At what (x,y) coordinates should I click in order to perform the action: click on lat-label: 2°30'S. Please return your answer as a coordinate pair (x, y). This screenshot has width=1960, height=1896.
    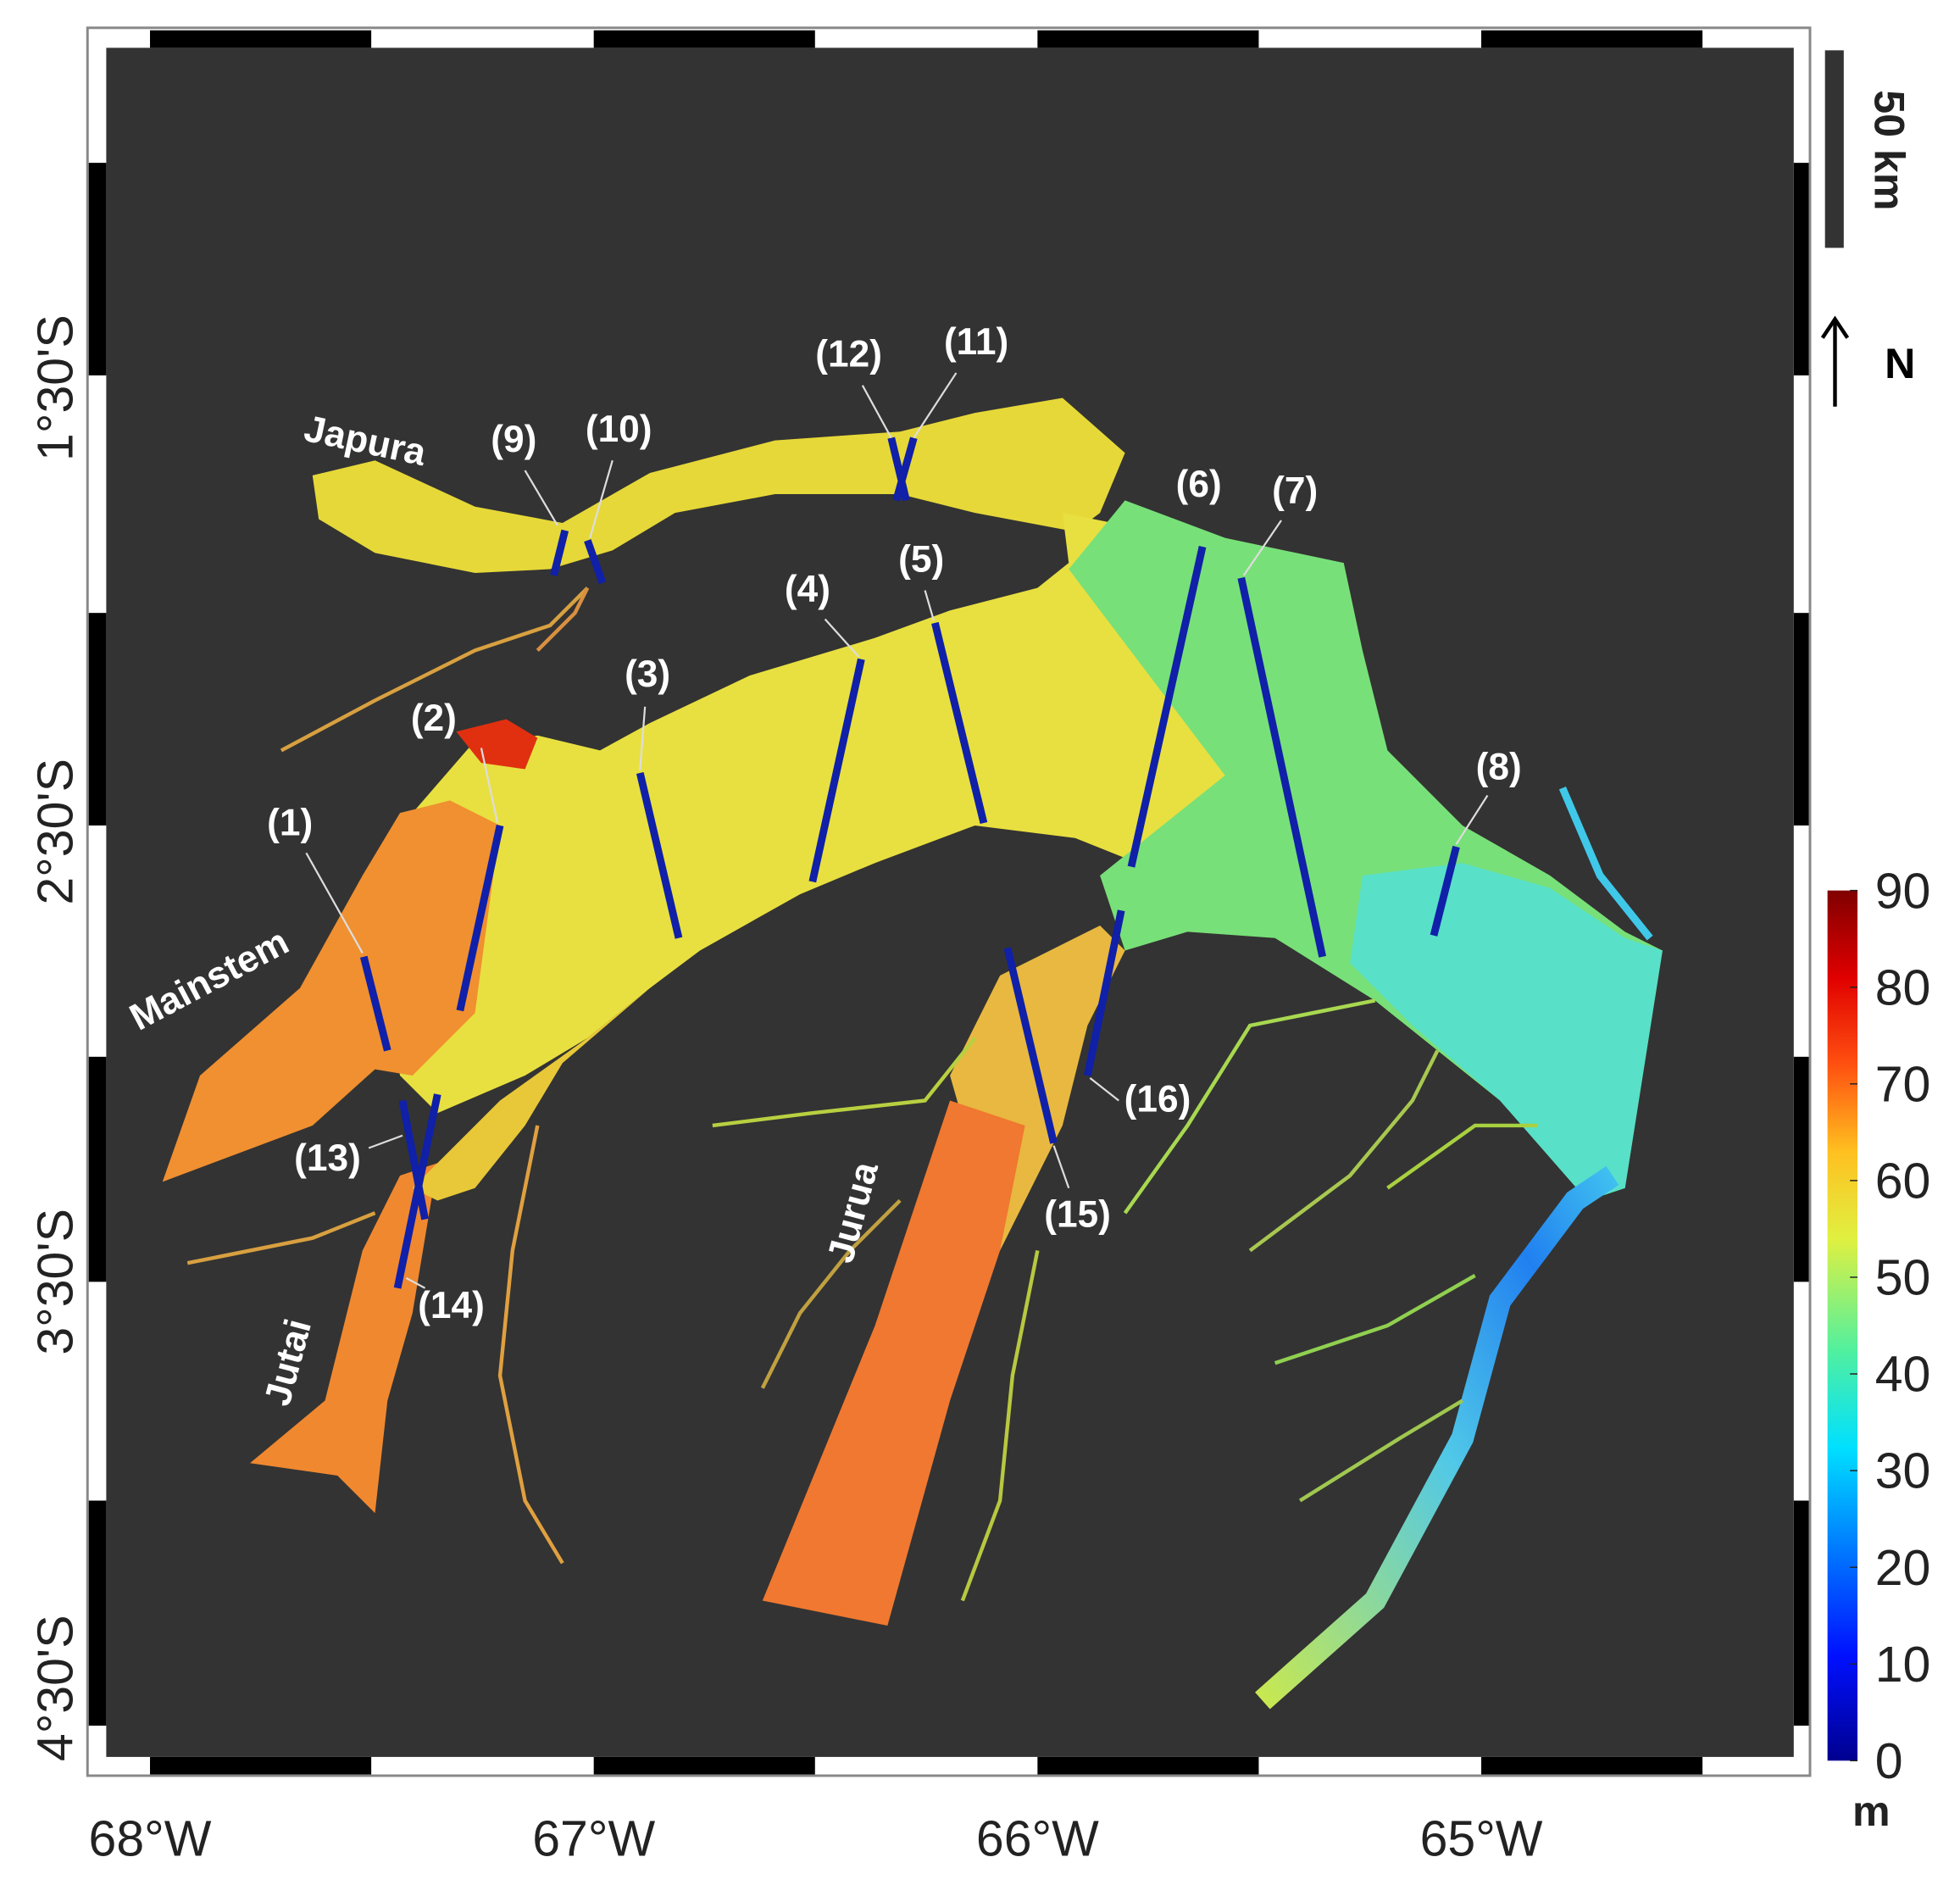
    Looking at the image, I should click on (56, 832).